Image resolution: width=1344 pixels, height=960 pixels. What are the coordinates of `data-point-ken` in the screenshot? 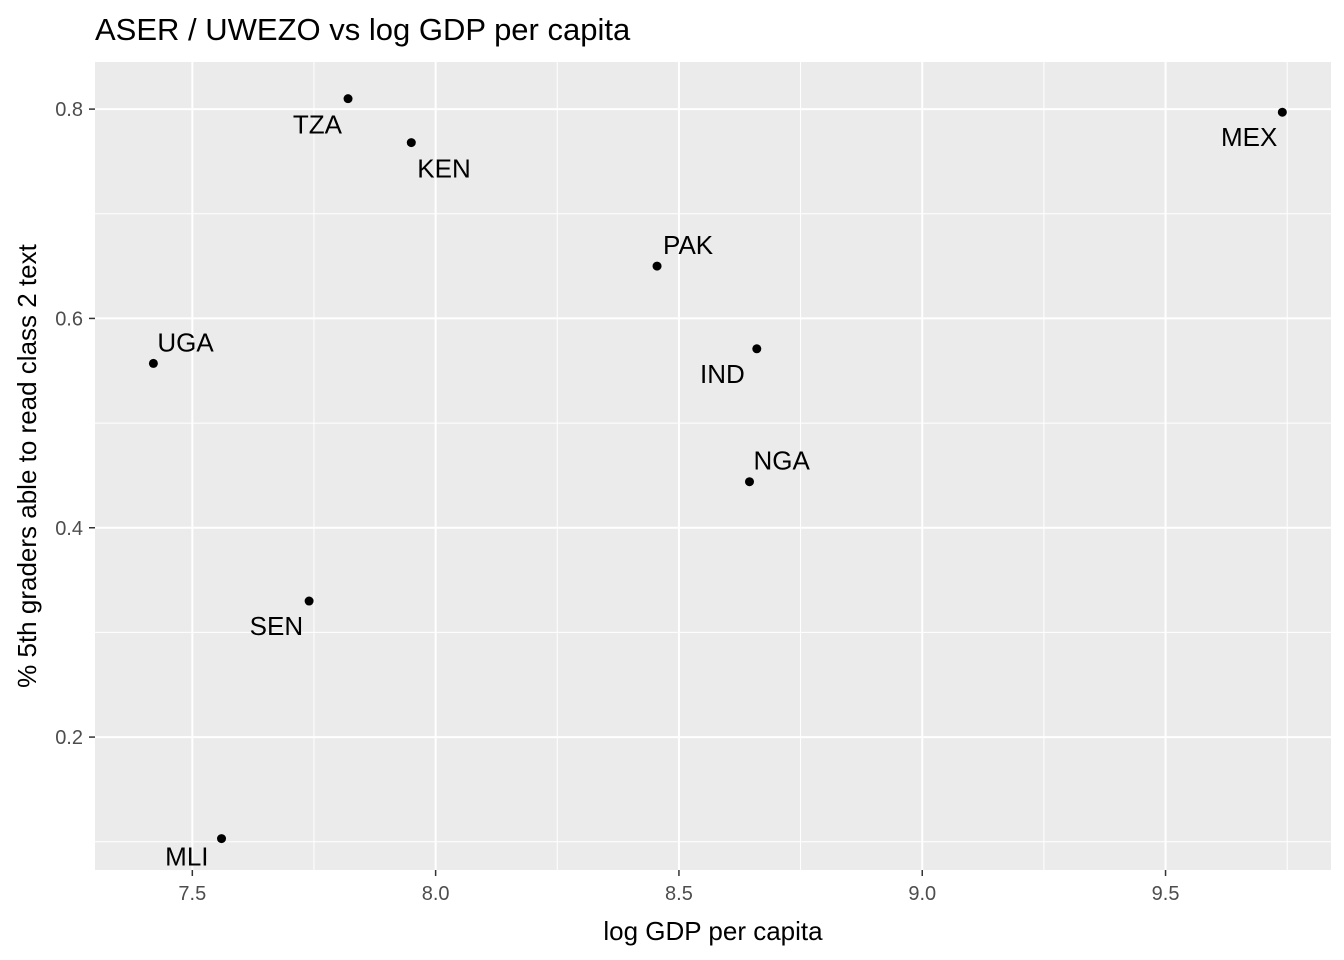 It's located at (411, 143).